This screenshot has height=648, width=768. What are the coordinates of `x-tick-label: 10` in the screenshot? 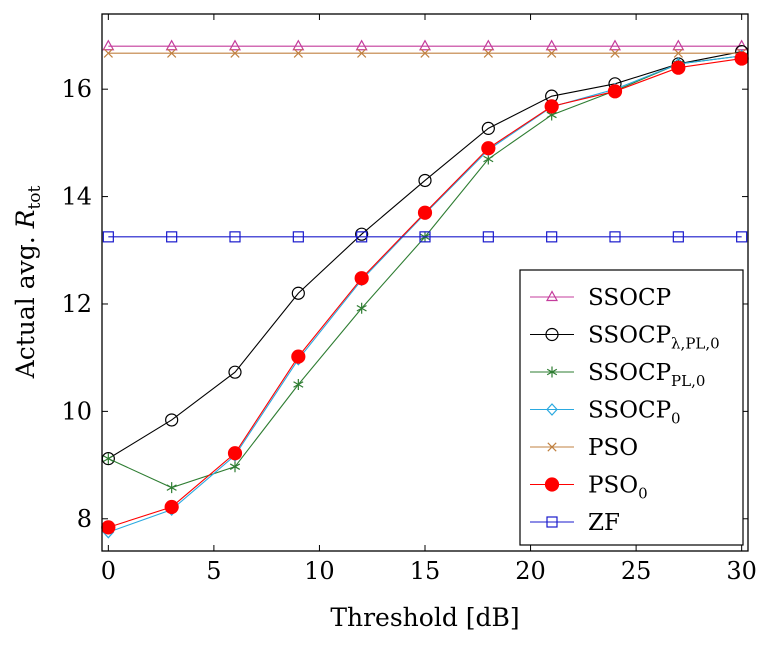 It's located at (319, 571).